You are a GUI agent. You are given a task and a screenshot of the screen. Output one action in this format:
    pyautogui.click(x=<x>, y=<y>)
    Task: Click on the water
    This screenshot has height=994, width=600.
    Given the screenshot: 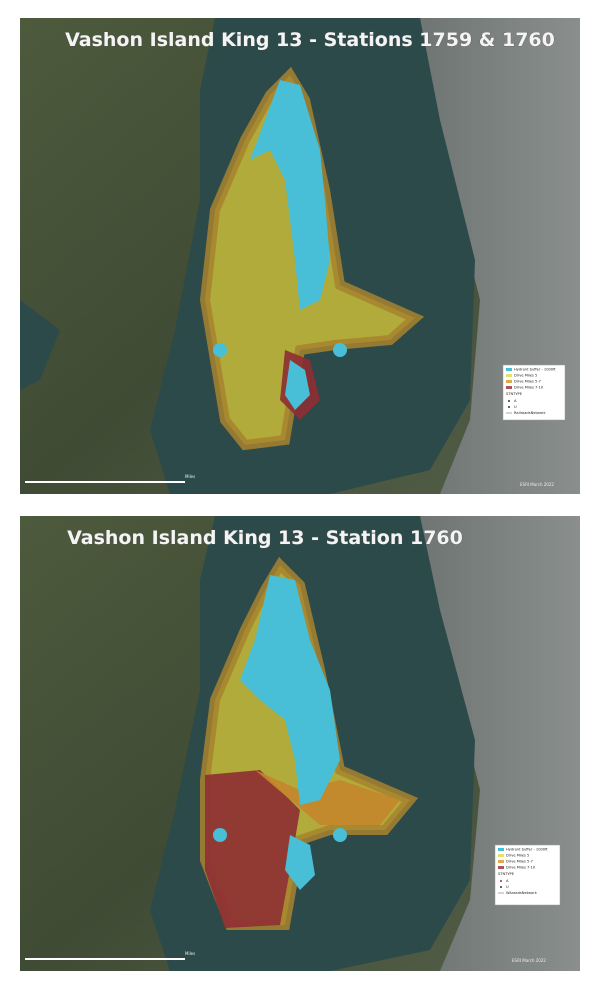 What is the action you would take?
    pyautogui.click(x=40, y=345)
    